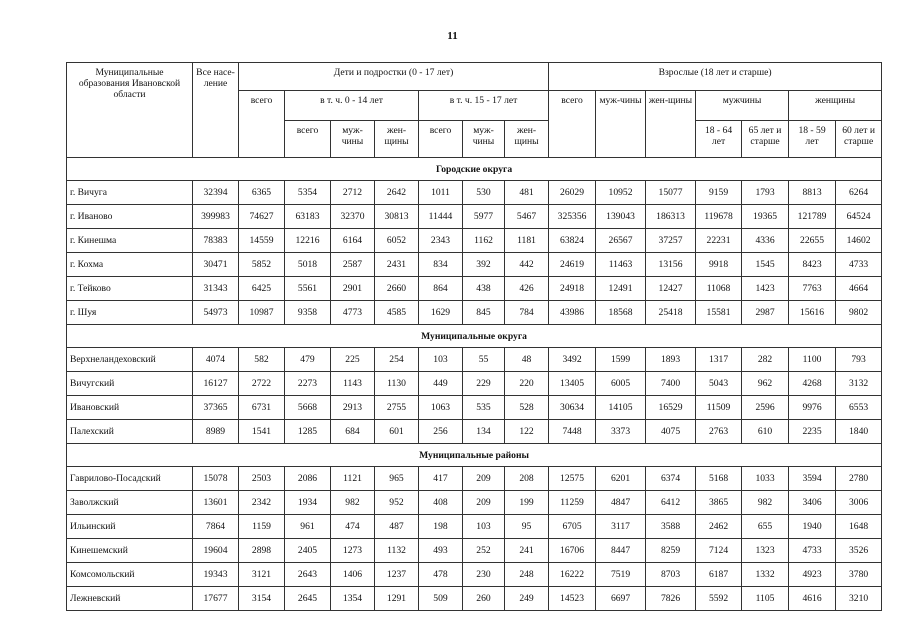  What do you see at coordinates (352, 502) in the screenshot?
I see `value-cell: 982` at bounding box center [352, 502].